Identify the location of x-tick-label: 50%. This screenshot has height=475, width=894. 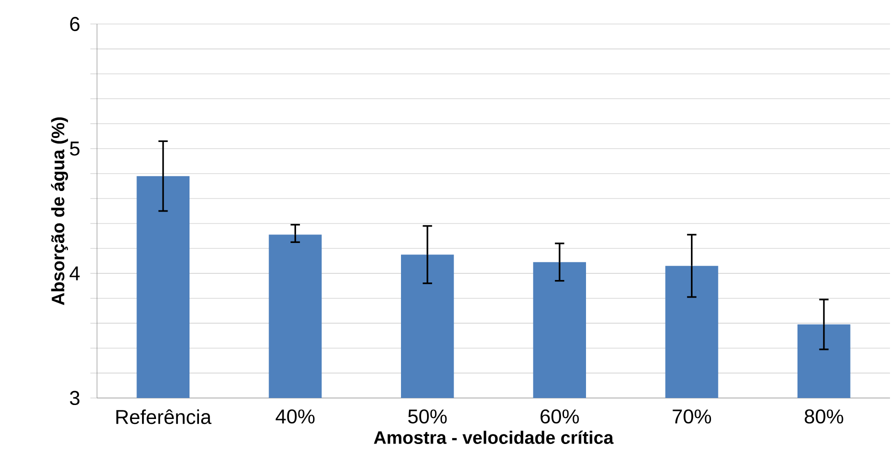
(427, 416).